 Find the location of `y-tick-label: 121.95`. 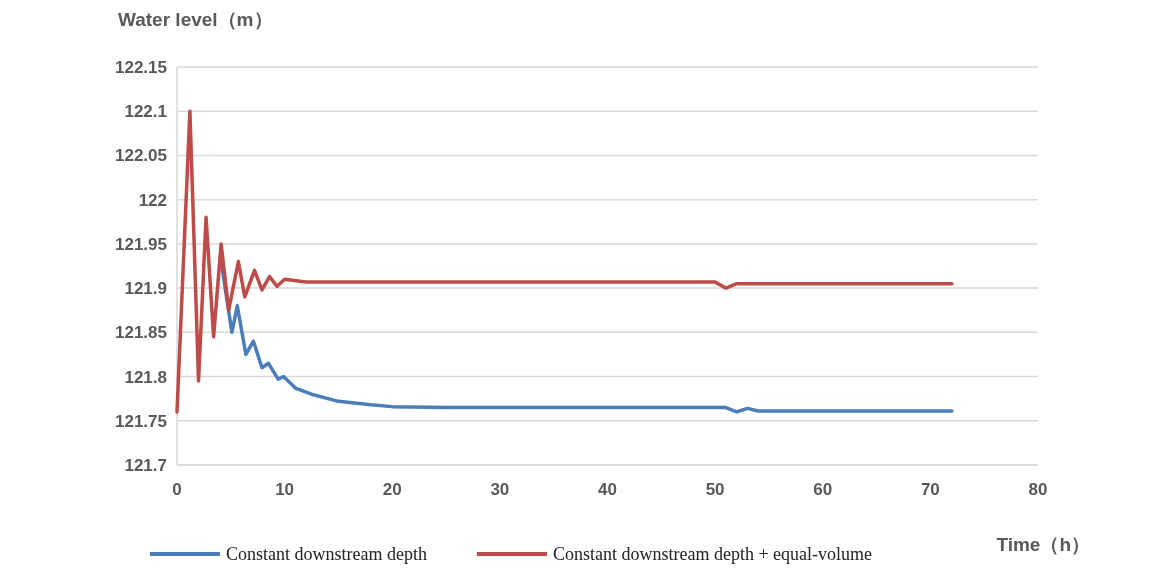

y-tick-label: 121.95 is located at coordinates (141, 244).